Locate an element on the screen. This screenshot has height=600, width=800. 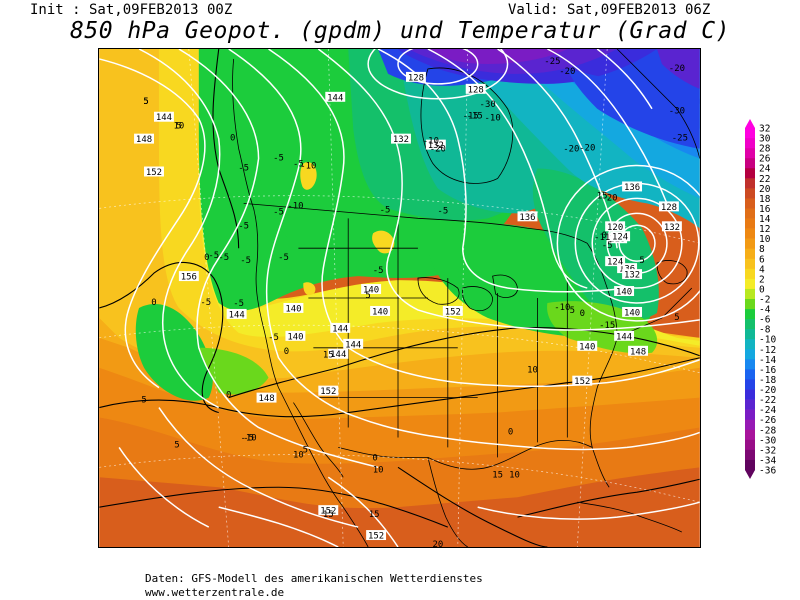
legend-label: 30 is located at coordinates (765, 139).